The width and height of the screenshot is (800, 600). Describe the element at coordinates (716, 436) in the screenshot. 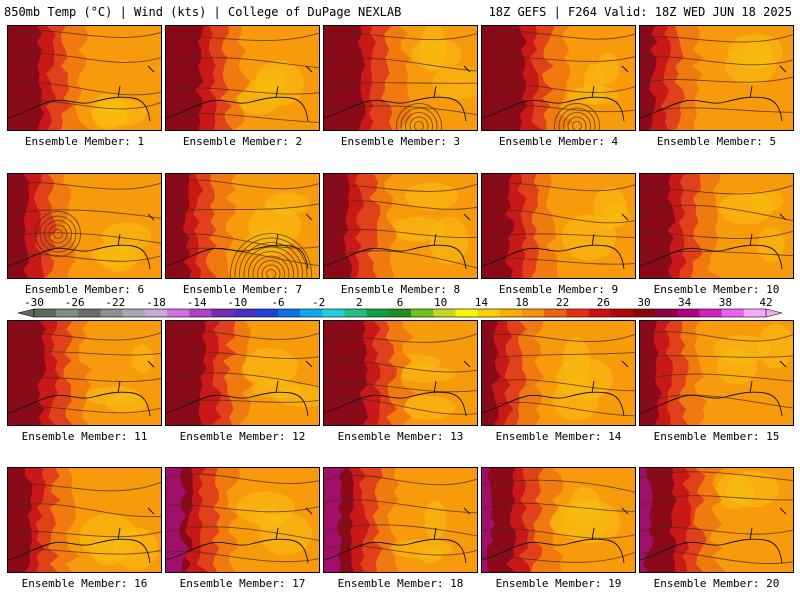

I see `member-label: Ensemble Member: 15` at that location.